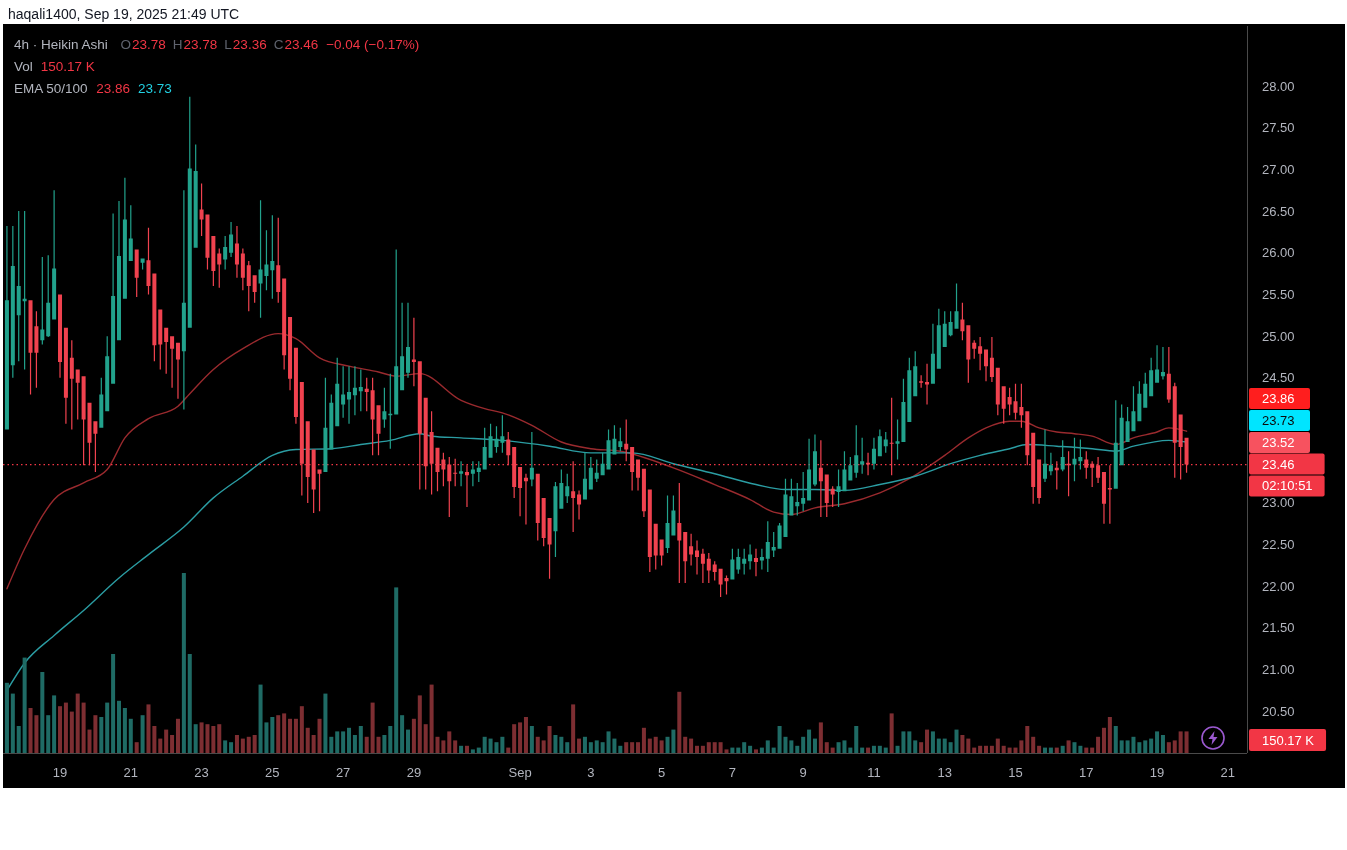 The width and height of the screenshot is (1347, 850). Describe the element at coordinates (1287, 486) in the screenshot. I see `text: 02:10:51` at that location.